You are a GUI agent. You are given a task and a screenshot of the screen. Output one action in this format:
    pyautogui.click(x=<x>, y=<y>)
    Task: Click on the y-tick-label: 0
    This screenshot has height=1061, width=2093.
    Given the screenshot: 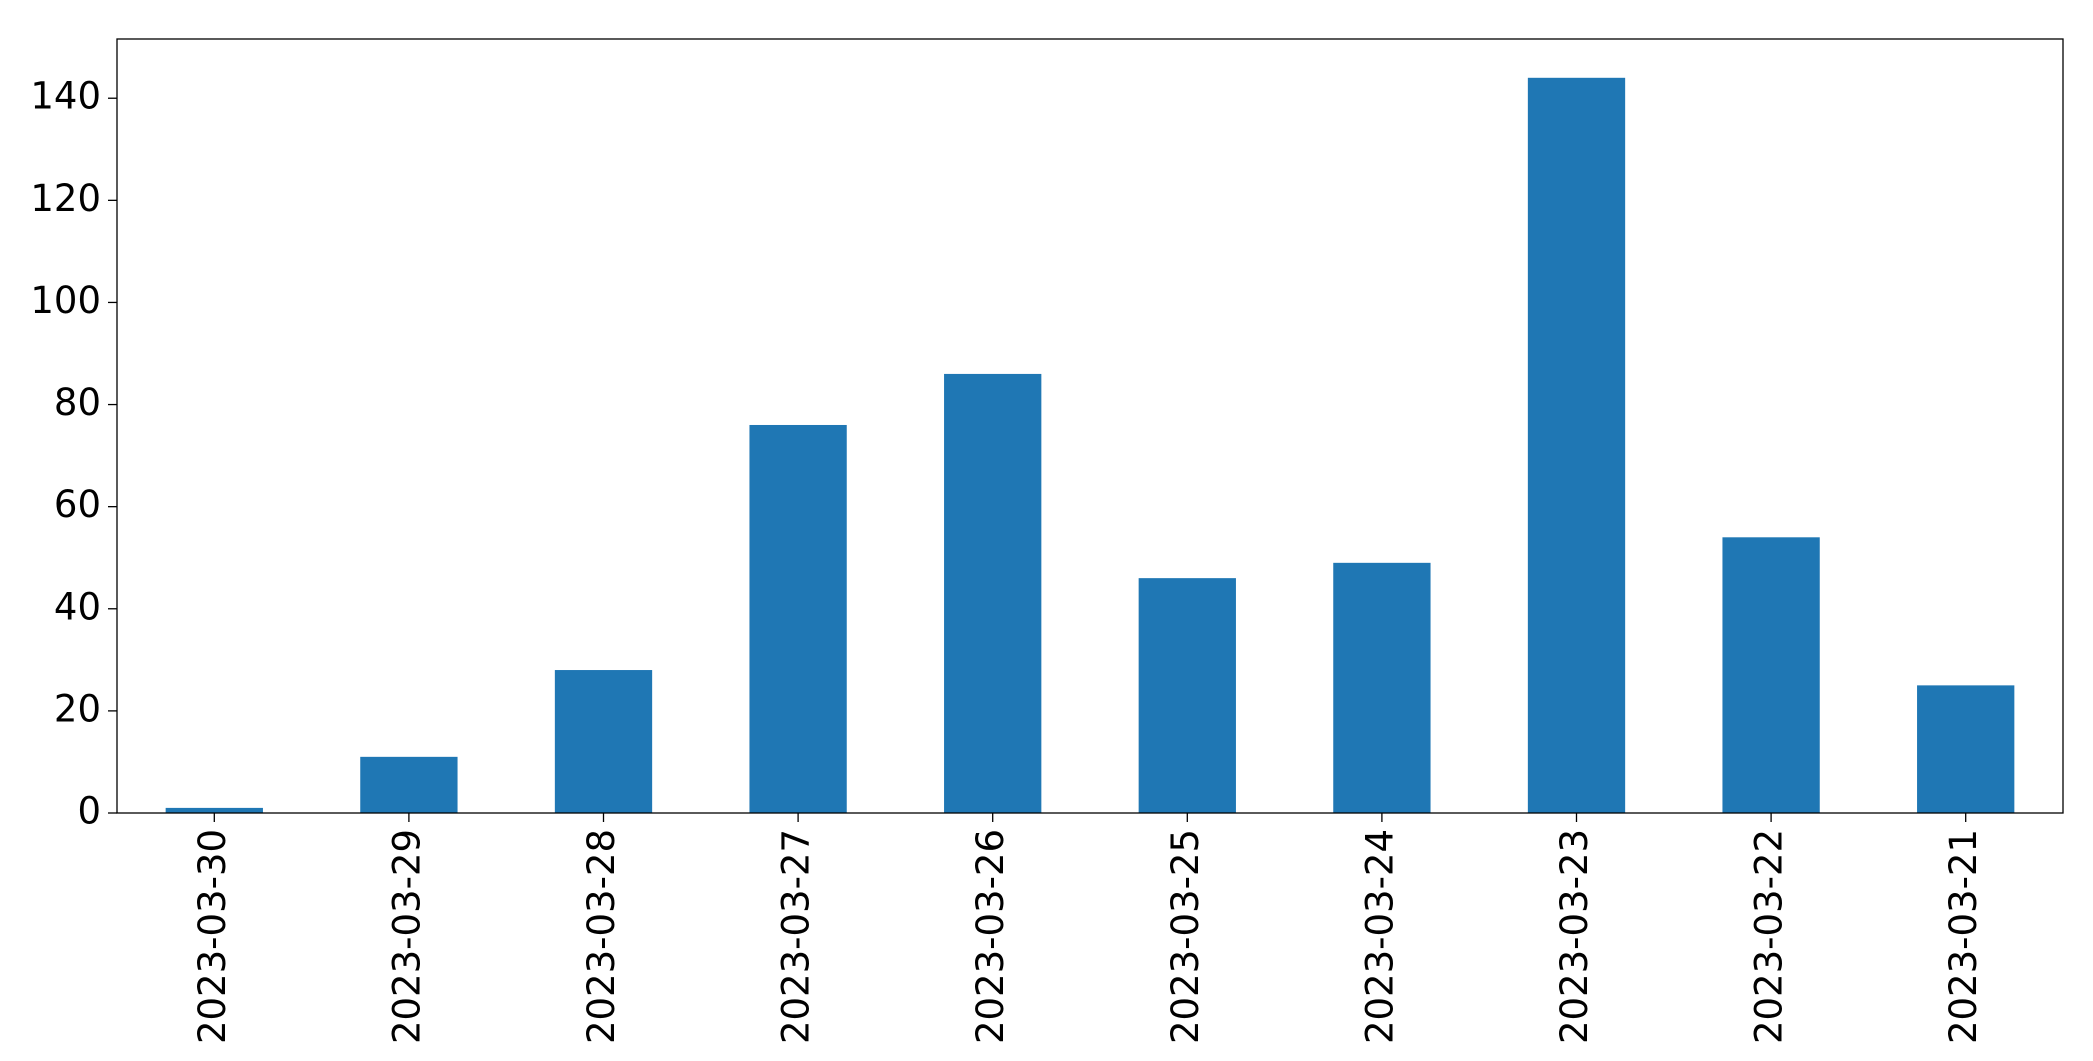 What is the action you would take?
    pyautogui.click(x=89, y=811)
    